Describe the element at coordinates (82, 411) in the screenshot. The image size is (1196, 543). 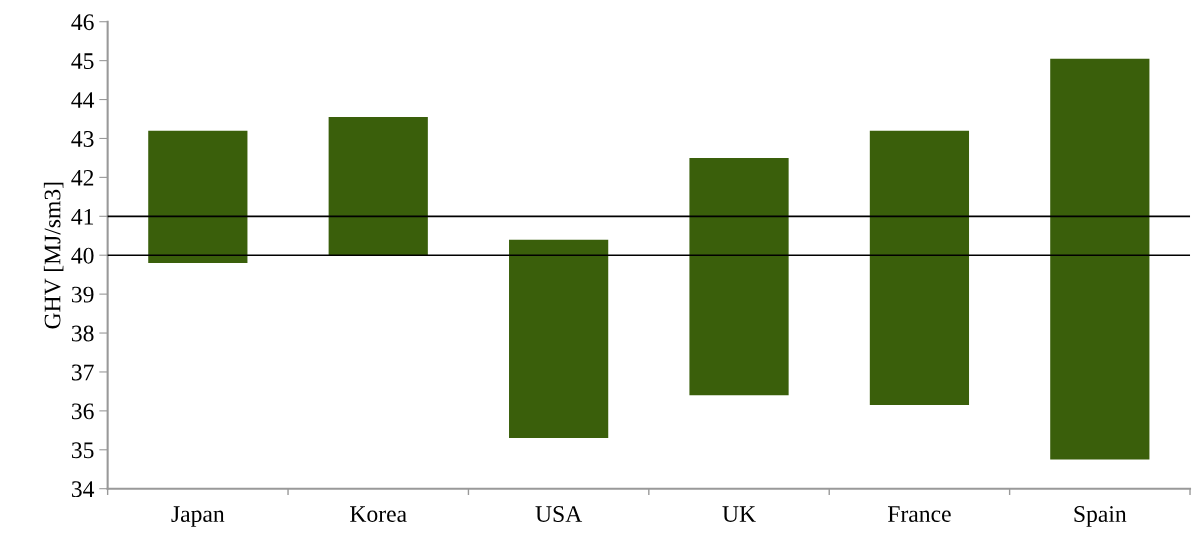
I see `y-tick-label: 36` at that location.